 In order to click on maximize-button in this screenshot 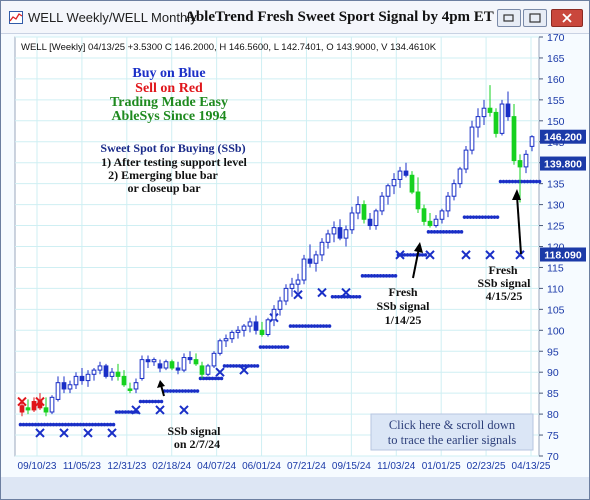, I will do `click(535, 18)`.